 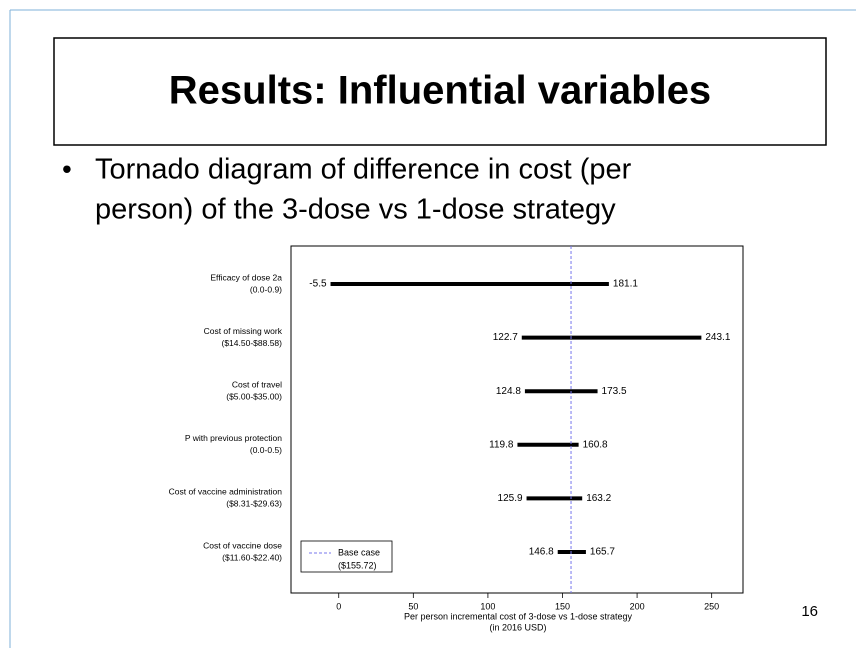 I want to click on value-label: 119.8, so click(x=501, y=444).